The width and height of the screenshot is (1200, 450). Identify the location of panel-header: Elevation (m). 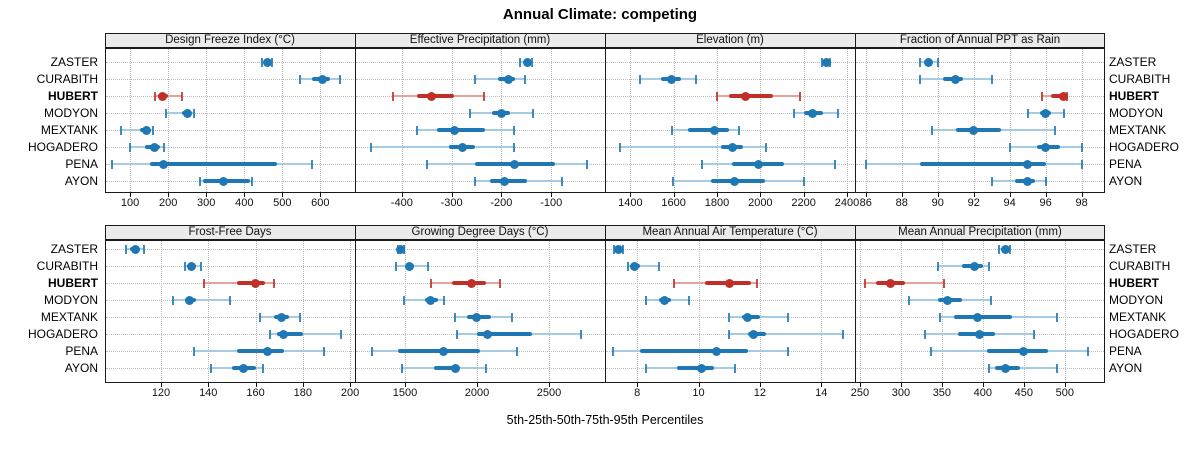
(730, 40).